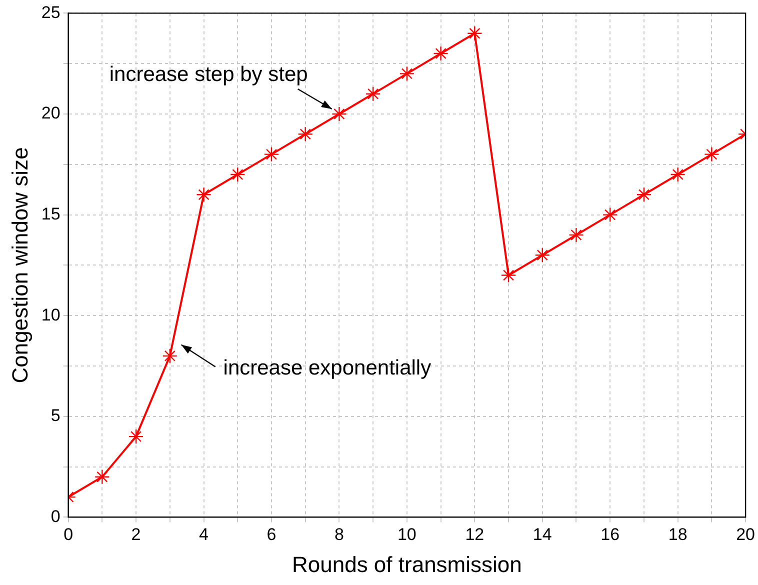  Describe the element at coordinates (746, 534) in the screenshot. I see `x-tick-label: 20` at that location.